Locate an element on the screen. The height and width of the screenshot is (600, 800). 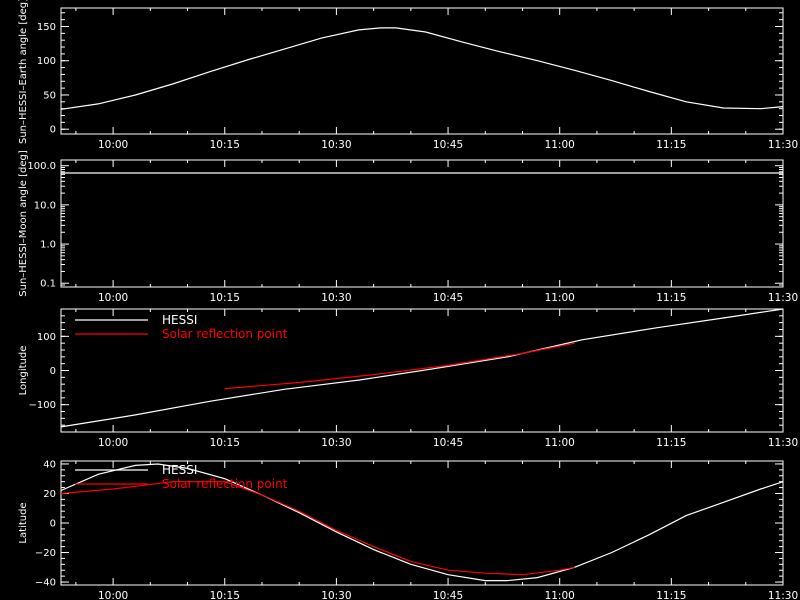
y-tick-label: 50 is located at coordinates (49, 95).